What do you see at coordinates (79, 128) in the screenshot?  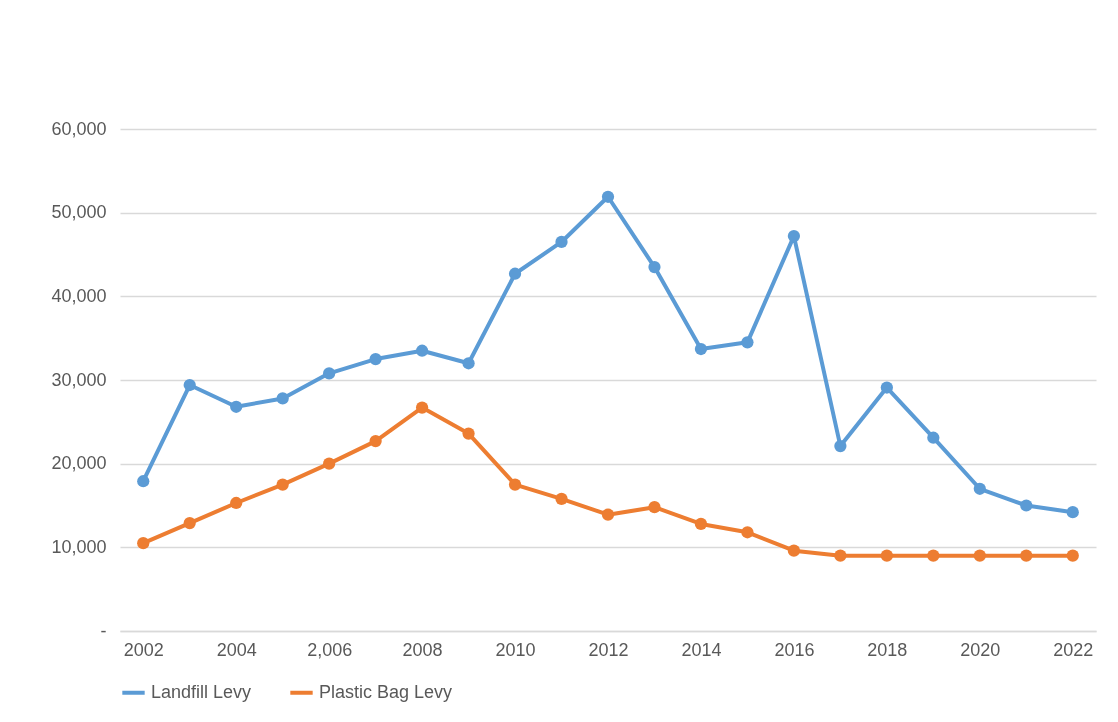 I see `y-tick-label: 60,000` at bounding box center [79, 128].